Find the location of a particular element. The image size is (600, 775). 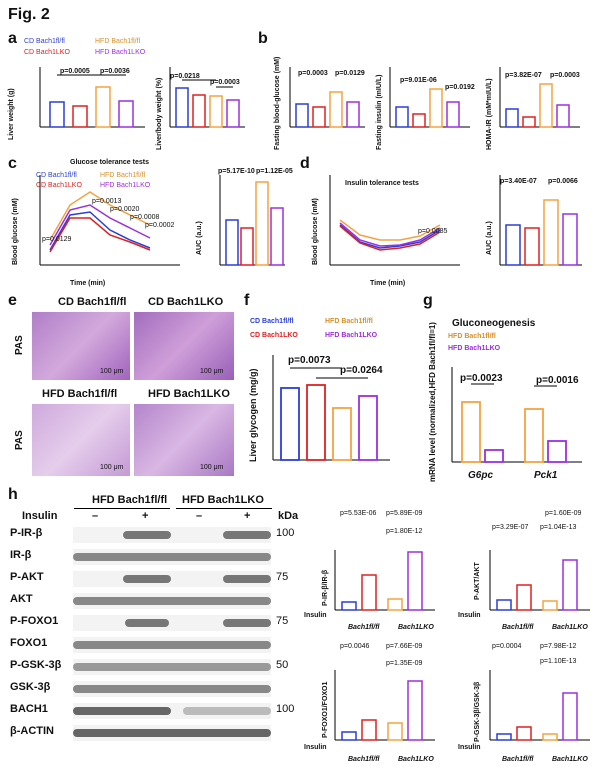

c-auc-ylabel: AUC (a.u.) is located at coordinates (199, 238).